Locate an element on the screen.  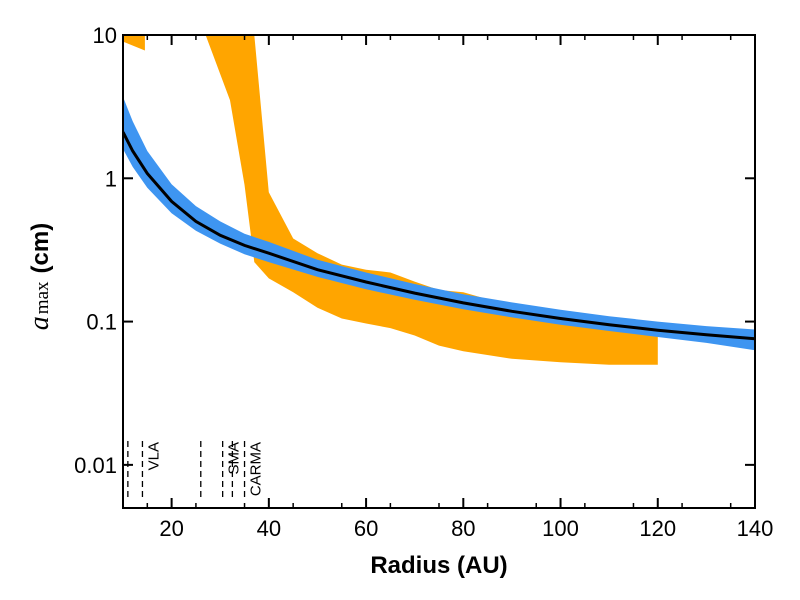
x-tick-label: 40 is located at coordinates (269, 528).